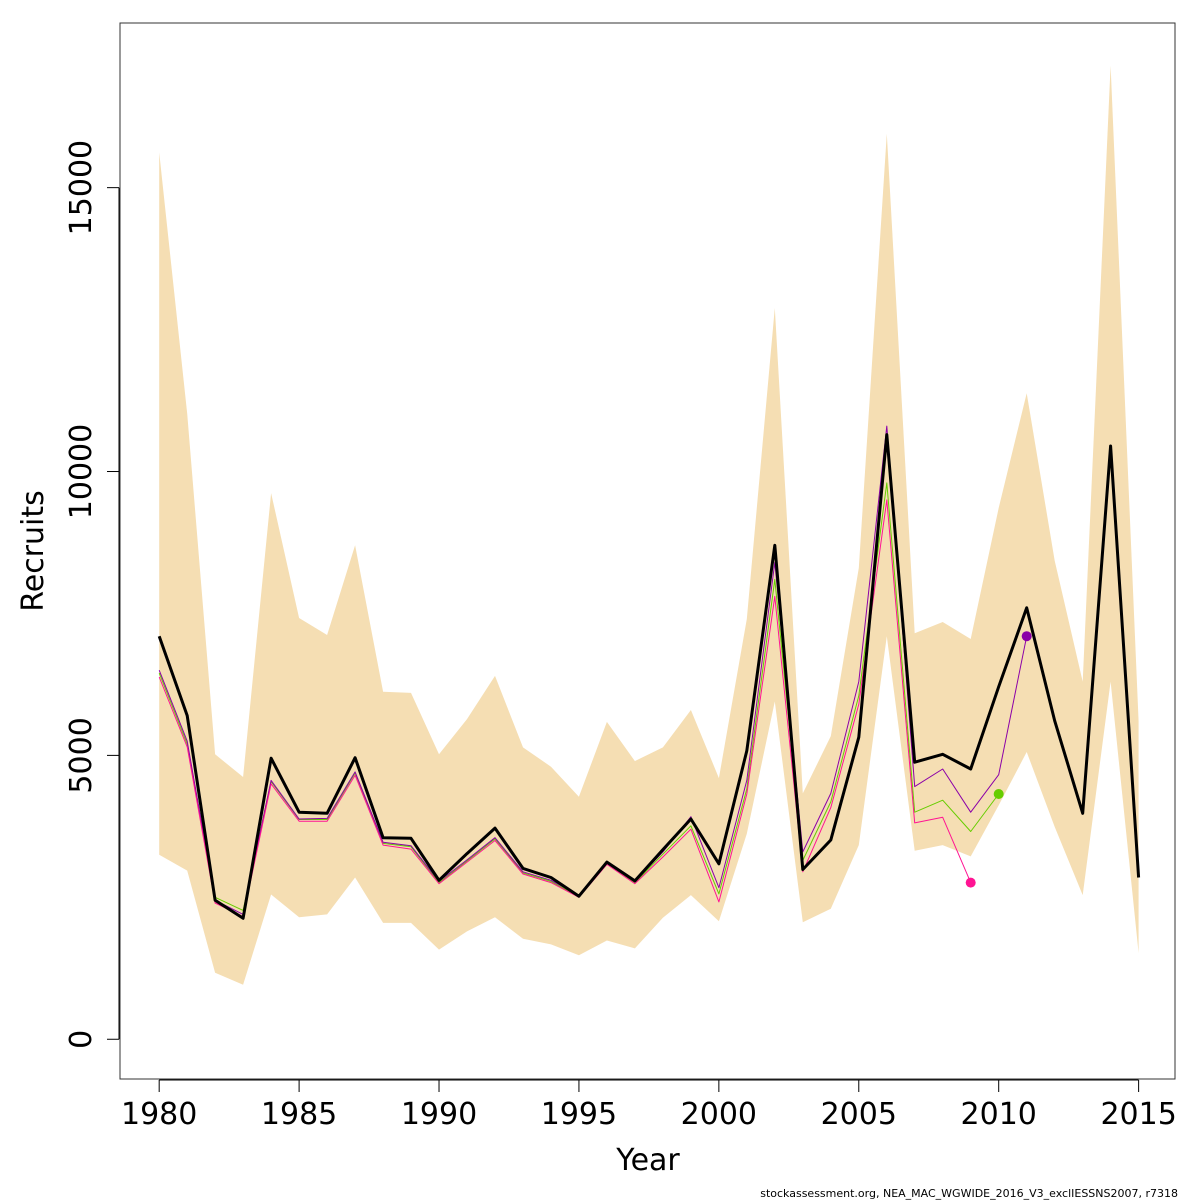 This screenshot has height=1200, width=1200. Describe the element at coordinates (579, 1114) in the screenshot. I see `x-tick-label: 1995` at that location.